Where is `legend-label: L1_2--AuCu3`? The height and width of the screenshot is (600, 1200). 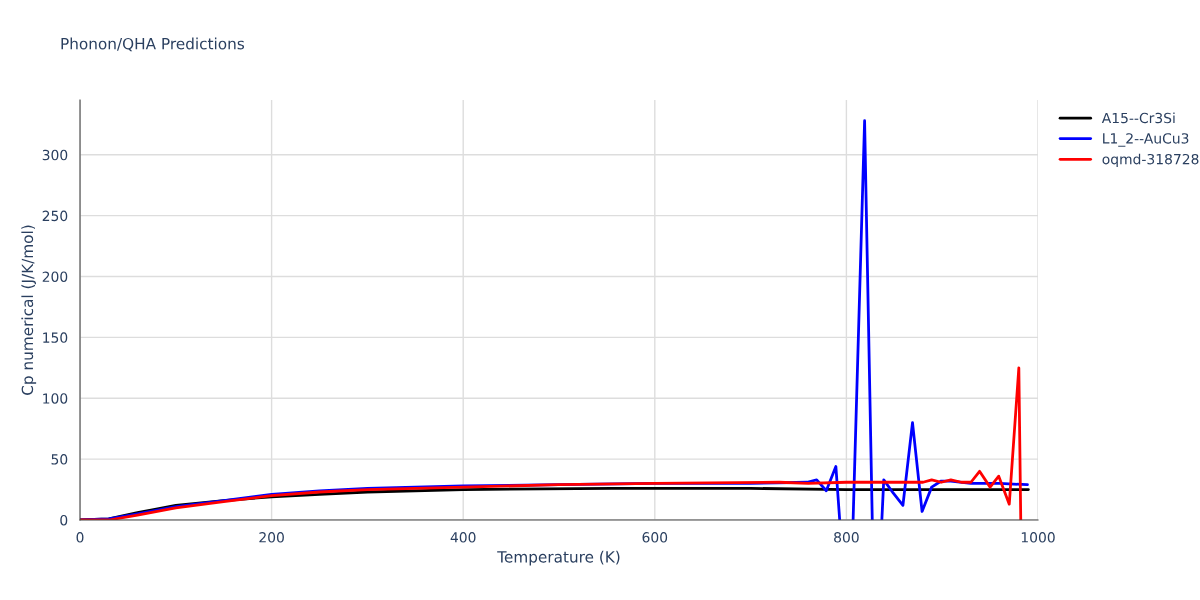 legend-label: L1_2--AuCu3 is located at coordinates (1146, 140).